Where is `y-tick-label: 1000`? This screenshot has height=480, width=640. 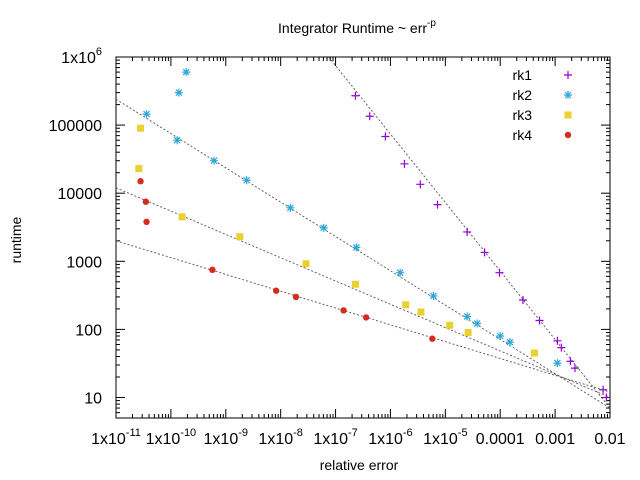 y-tick-label: 1000 is located at coordinates (84, 262).